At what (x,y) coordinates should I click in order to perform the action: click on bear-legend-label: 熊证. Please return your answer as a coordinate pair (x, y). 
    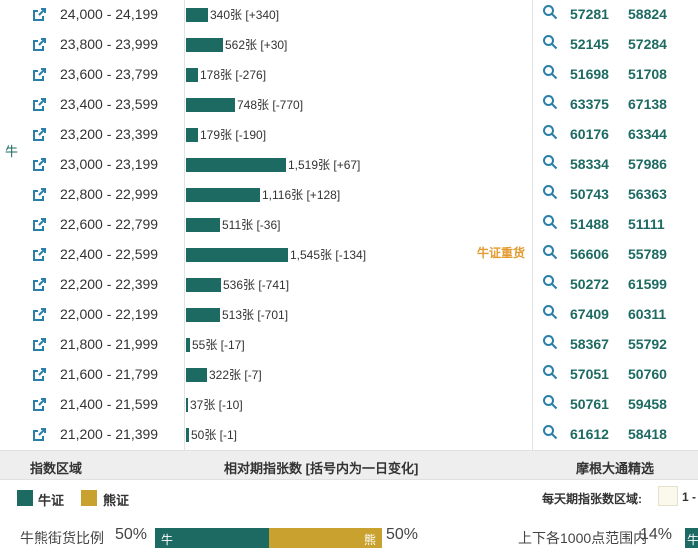
    Looking at the image, I should click on (116, 500).